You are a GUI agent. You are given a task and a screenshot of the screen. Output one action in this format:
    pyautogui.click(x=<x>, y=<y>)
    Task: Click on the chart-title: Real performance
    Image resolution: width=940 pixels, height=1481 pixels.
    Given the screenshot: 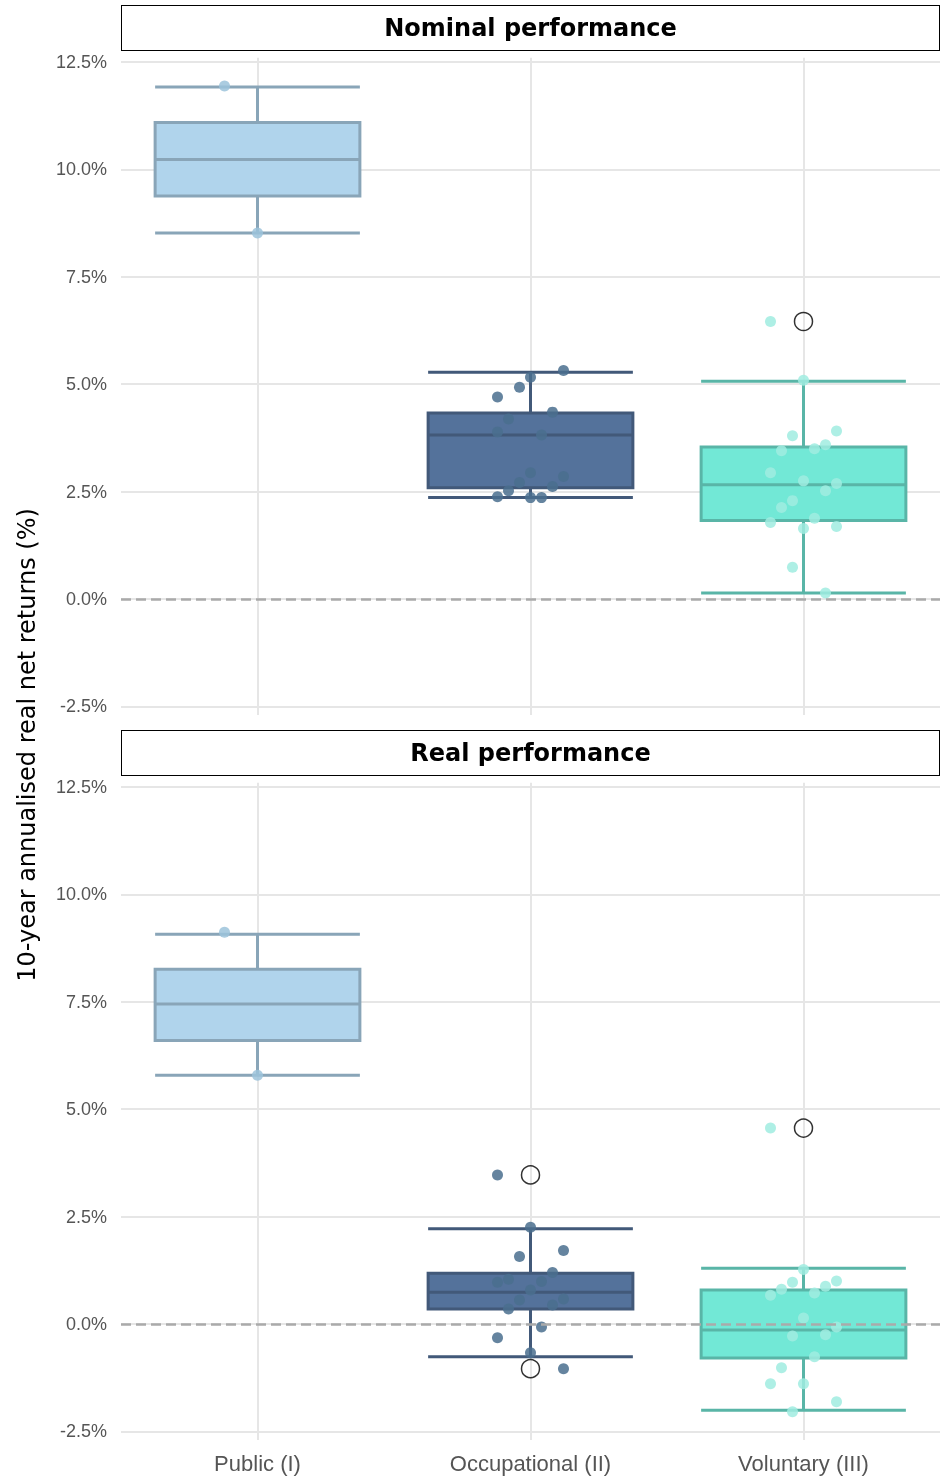 What is the action you would take?
    pyautogui.click(x=530, y=753)
    